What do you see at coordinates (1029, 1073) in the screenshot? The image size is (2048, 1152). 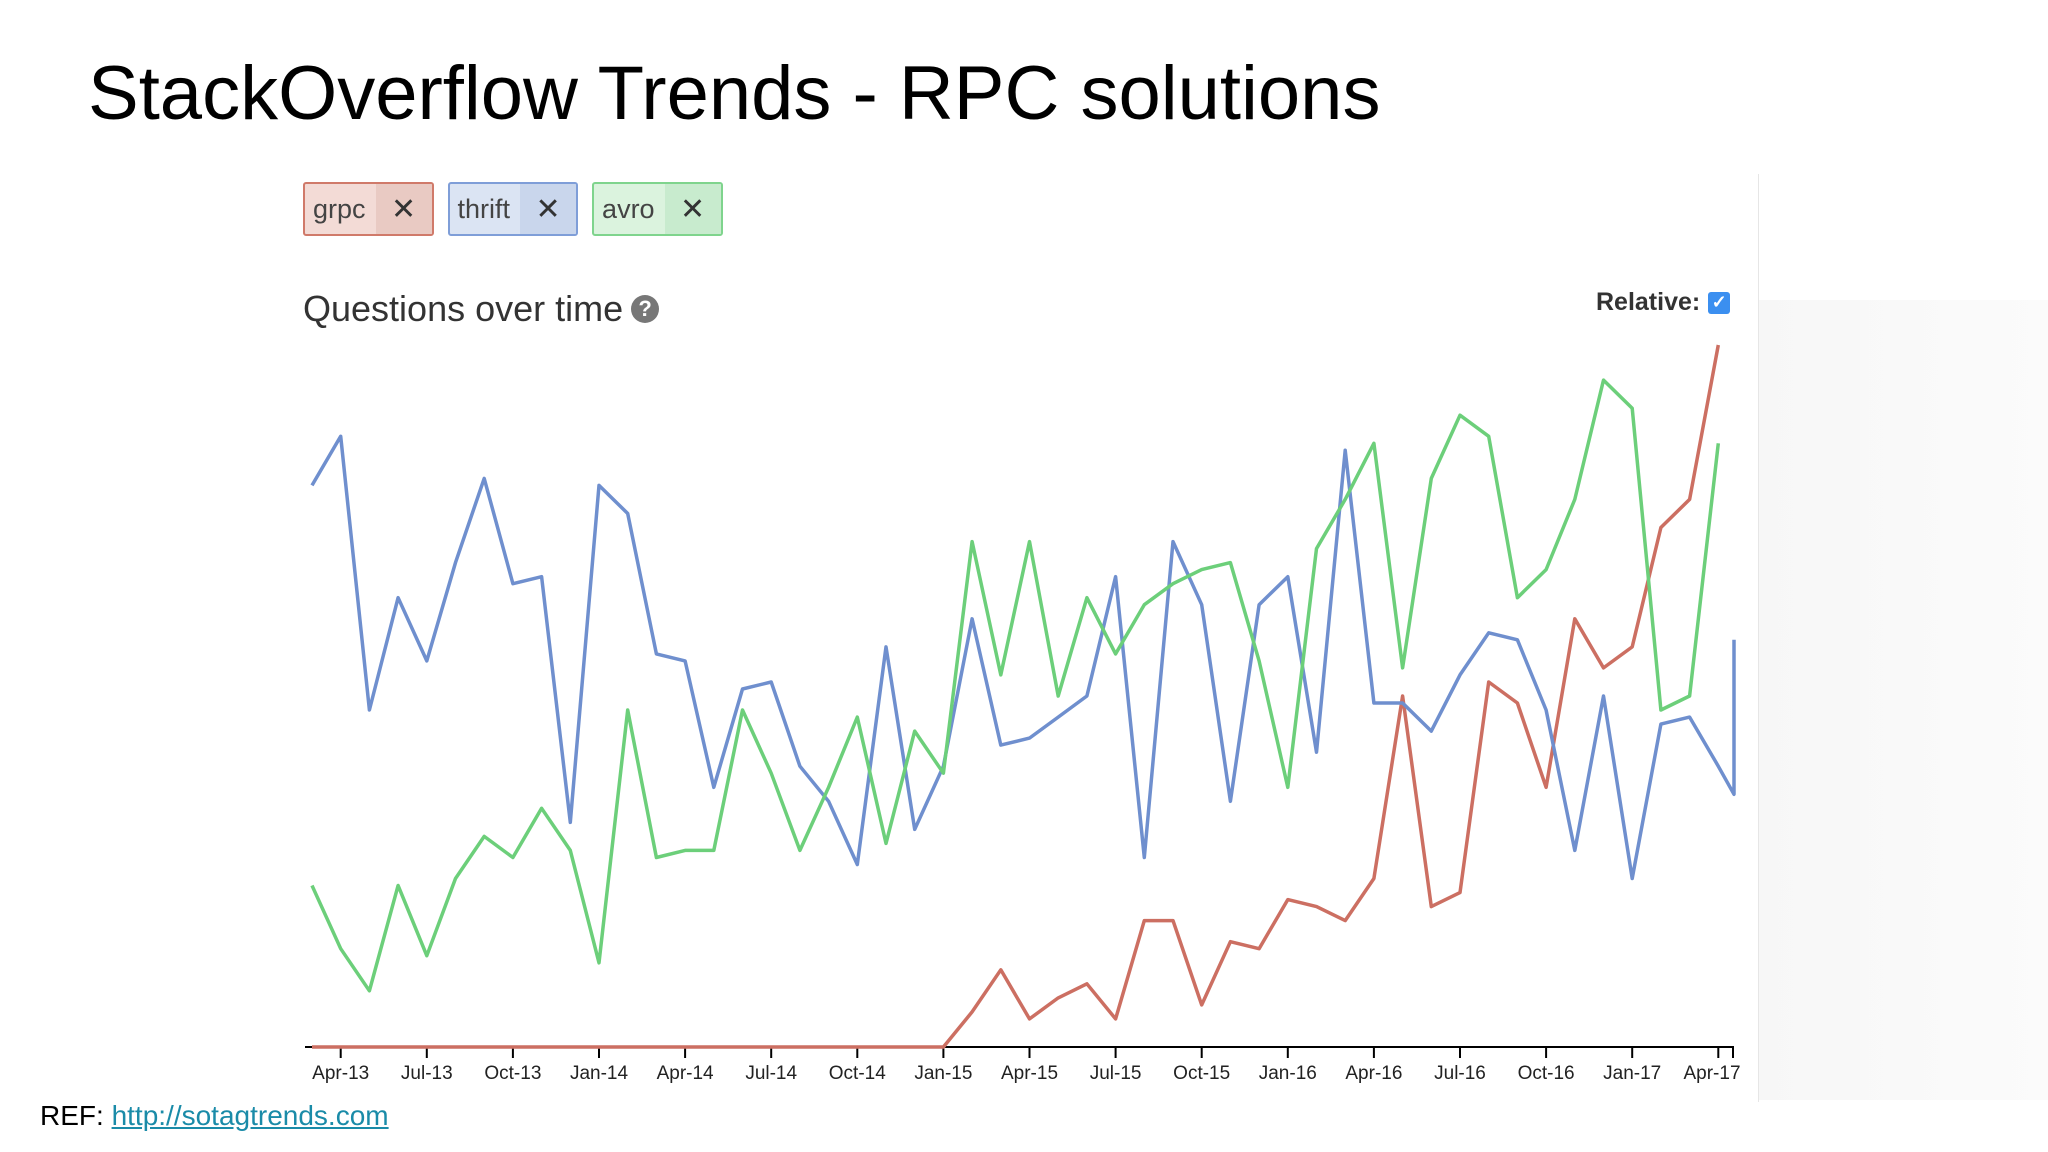 I see `x-tick-label: Apr-15` at bounding box center [1029, 1073].